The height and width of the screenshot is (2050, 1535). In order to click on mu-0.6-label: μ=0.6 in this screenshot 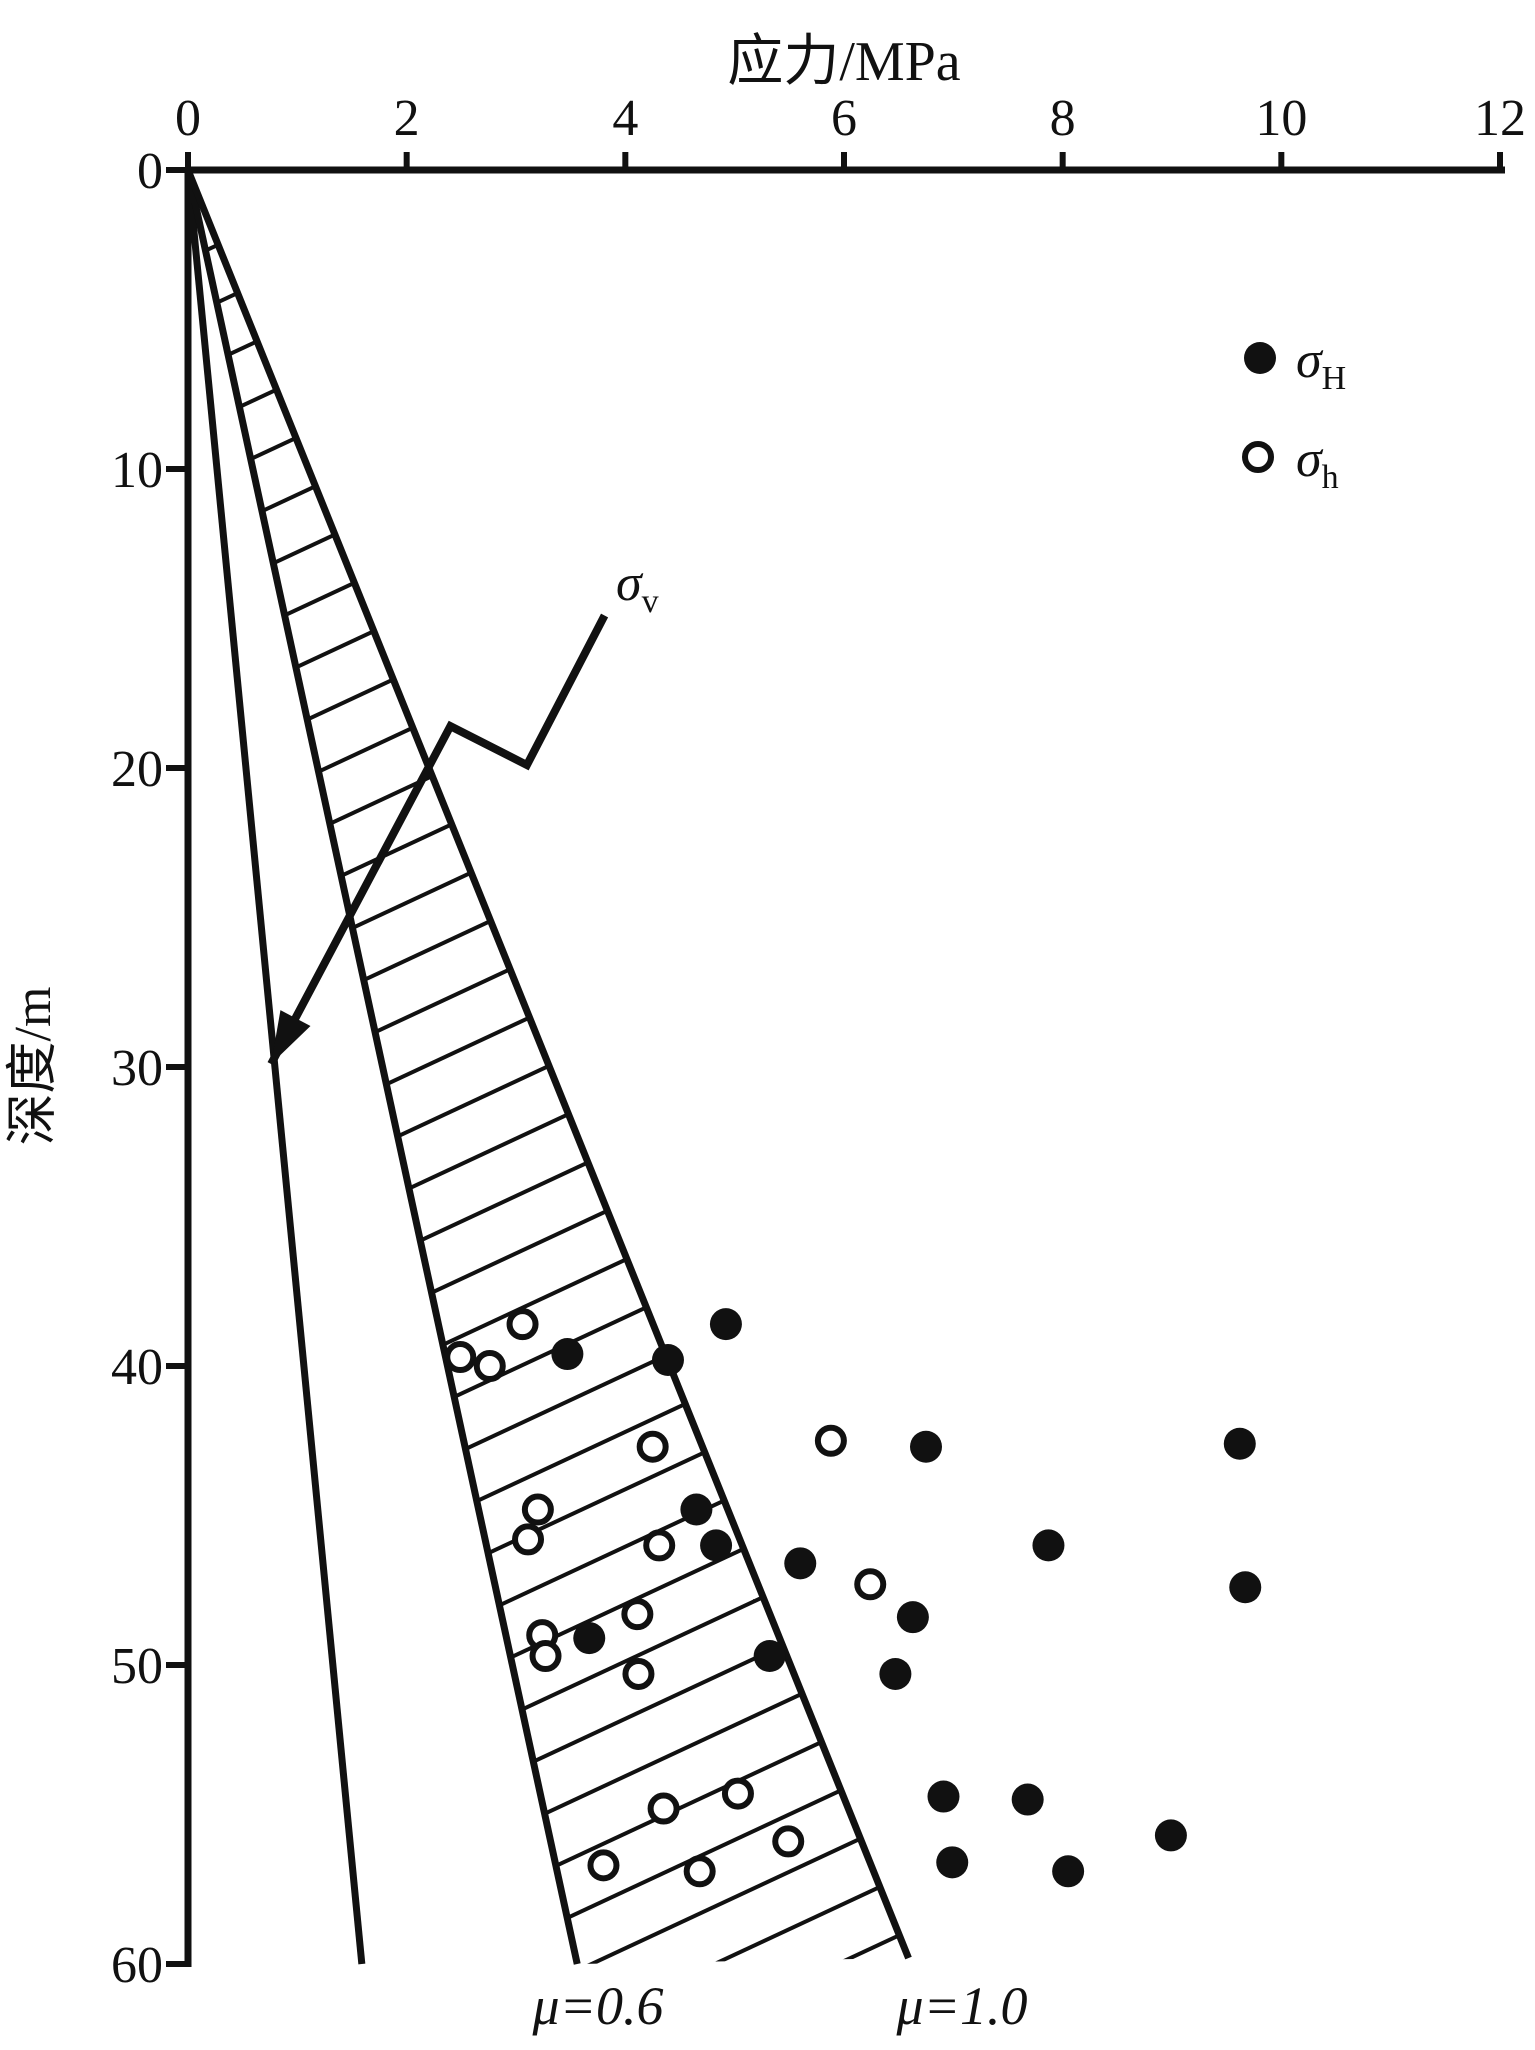, I will do `click(597, 2006)`.